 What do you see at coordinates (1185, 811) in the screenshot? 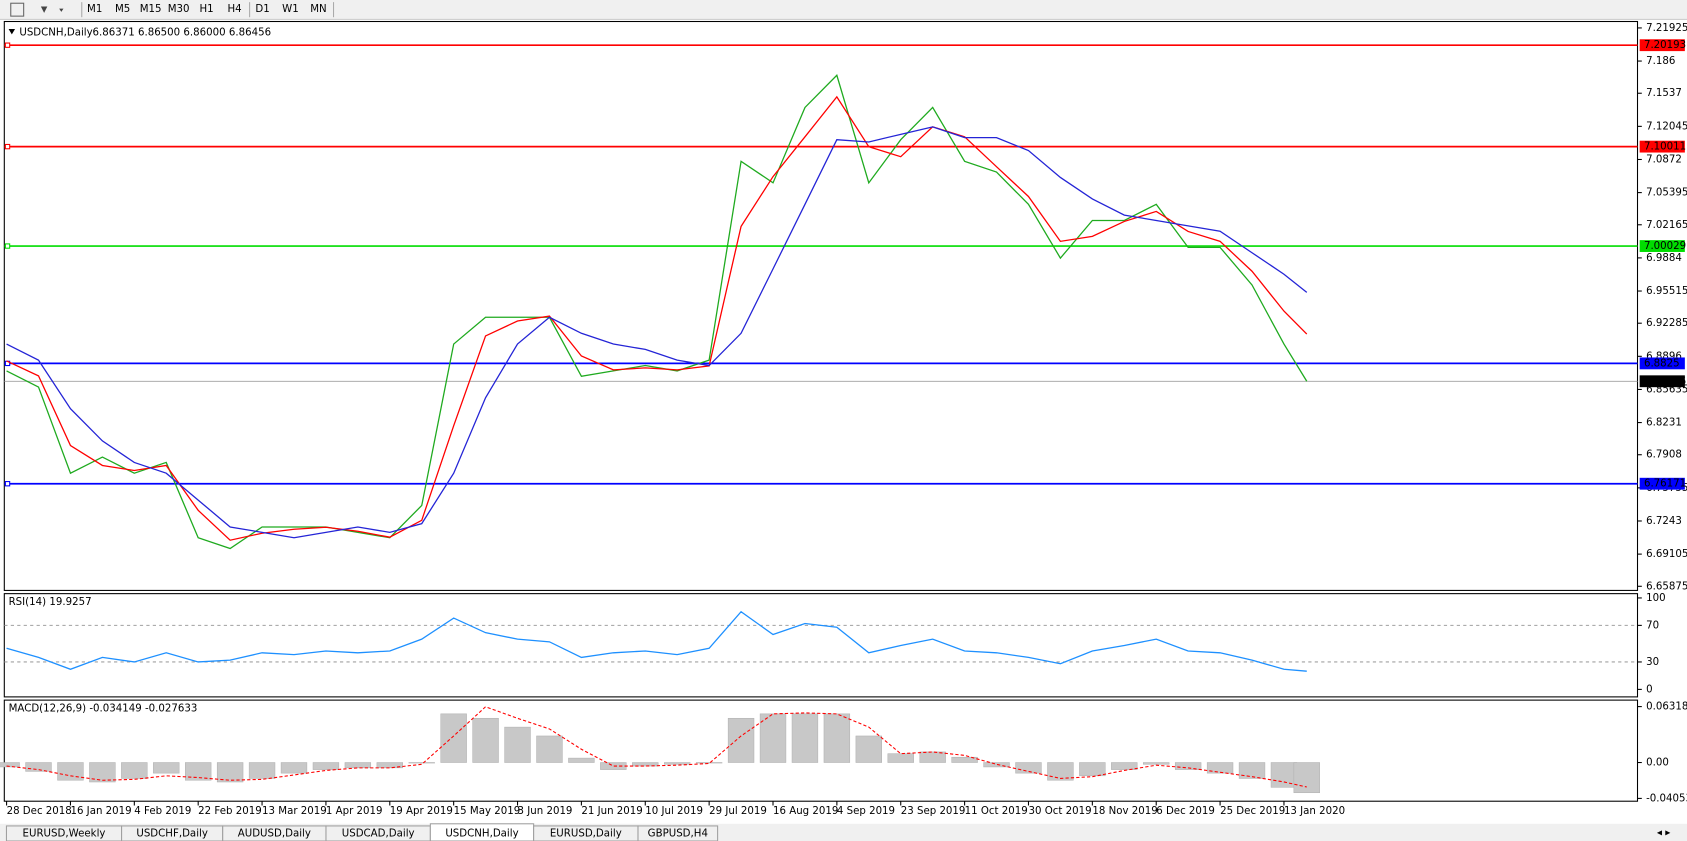
I see `x-tick-label: 6 Dec 2019` at bounding box center [1185, 811].